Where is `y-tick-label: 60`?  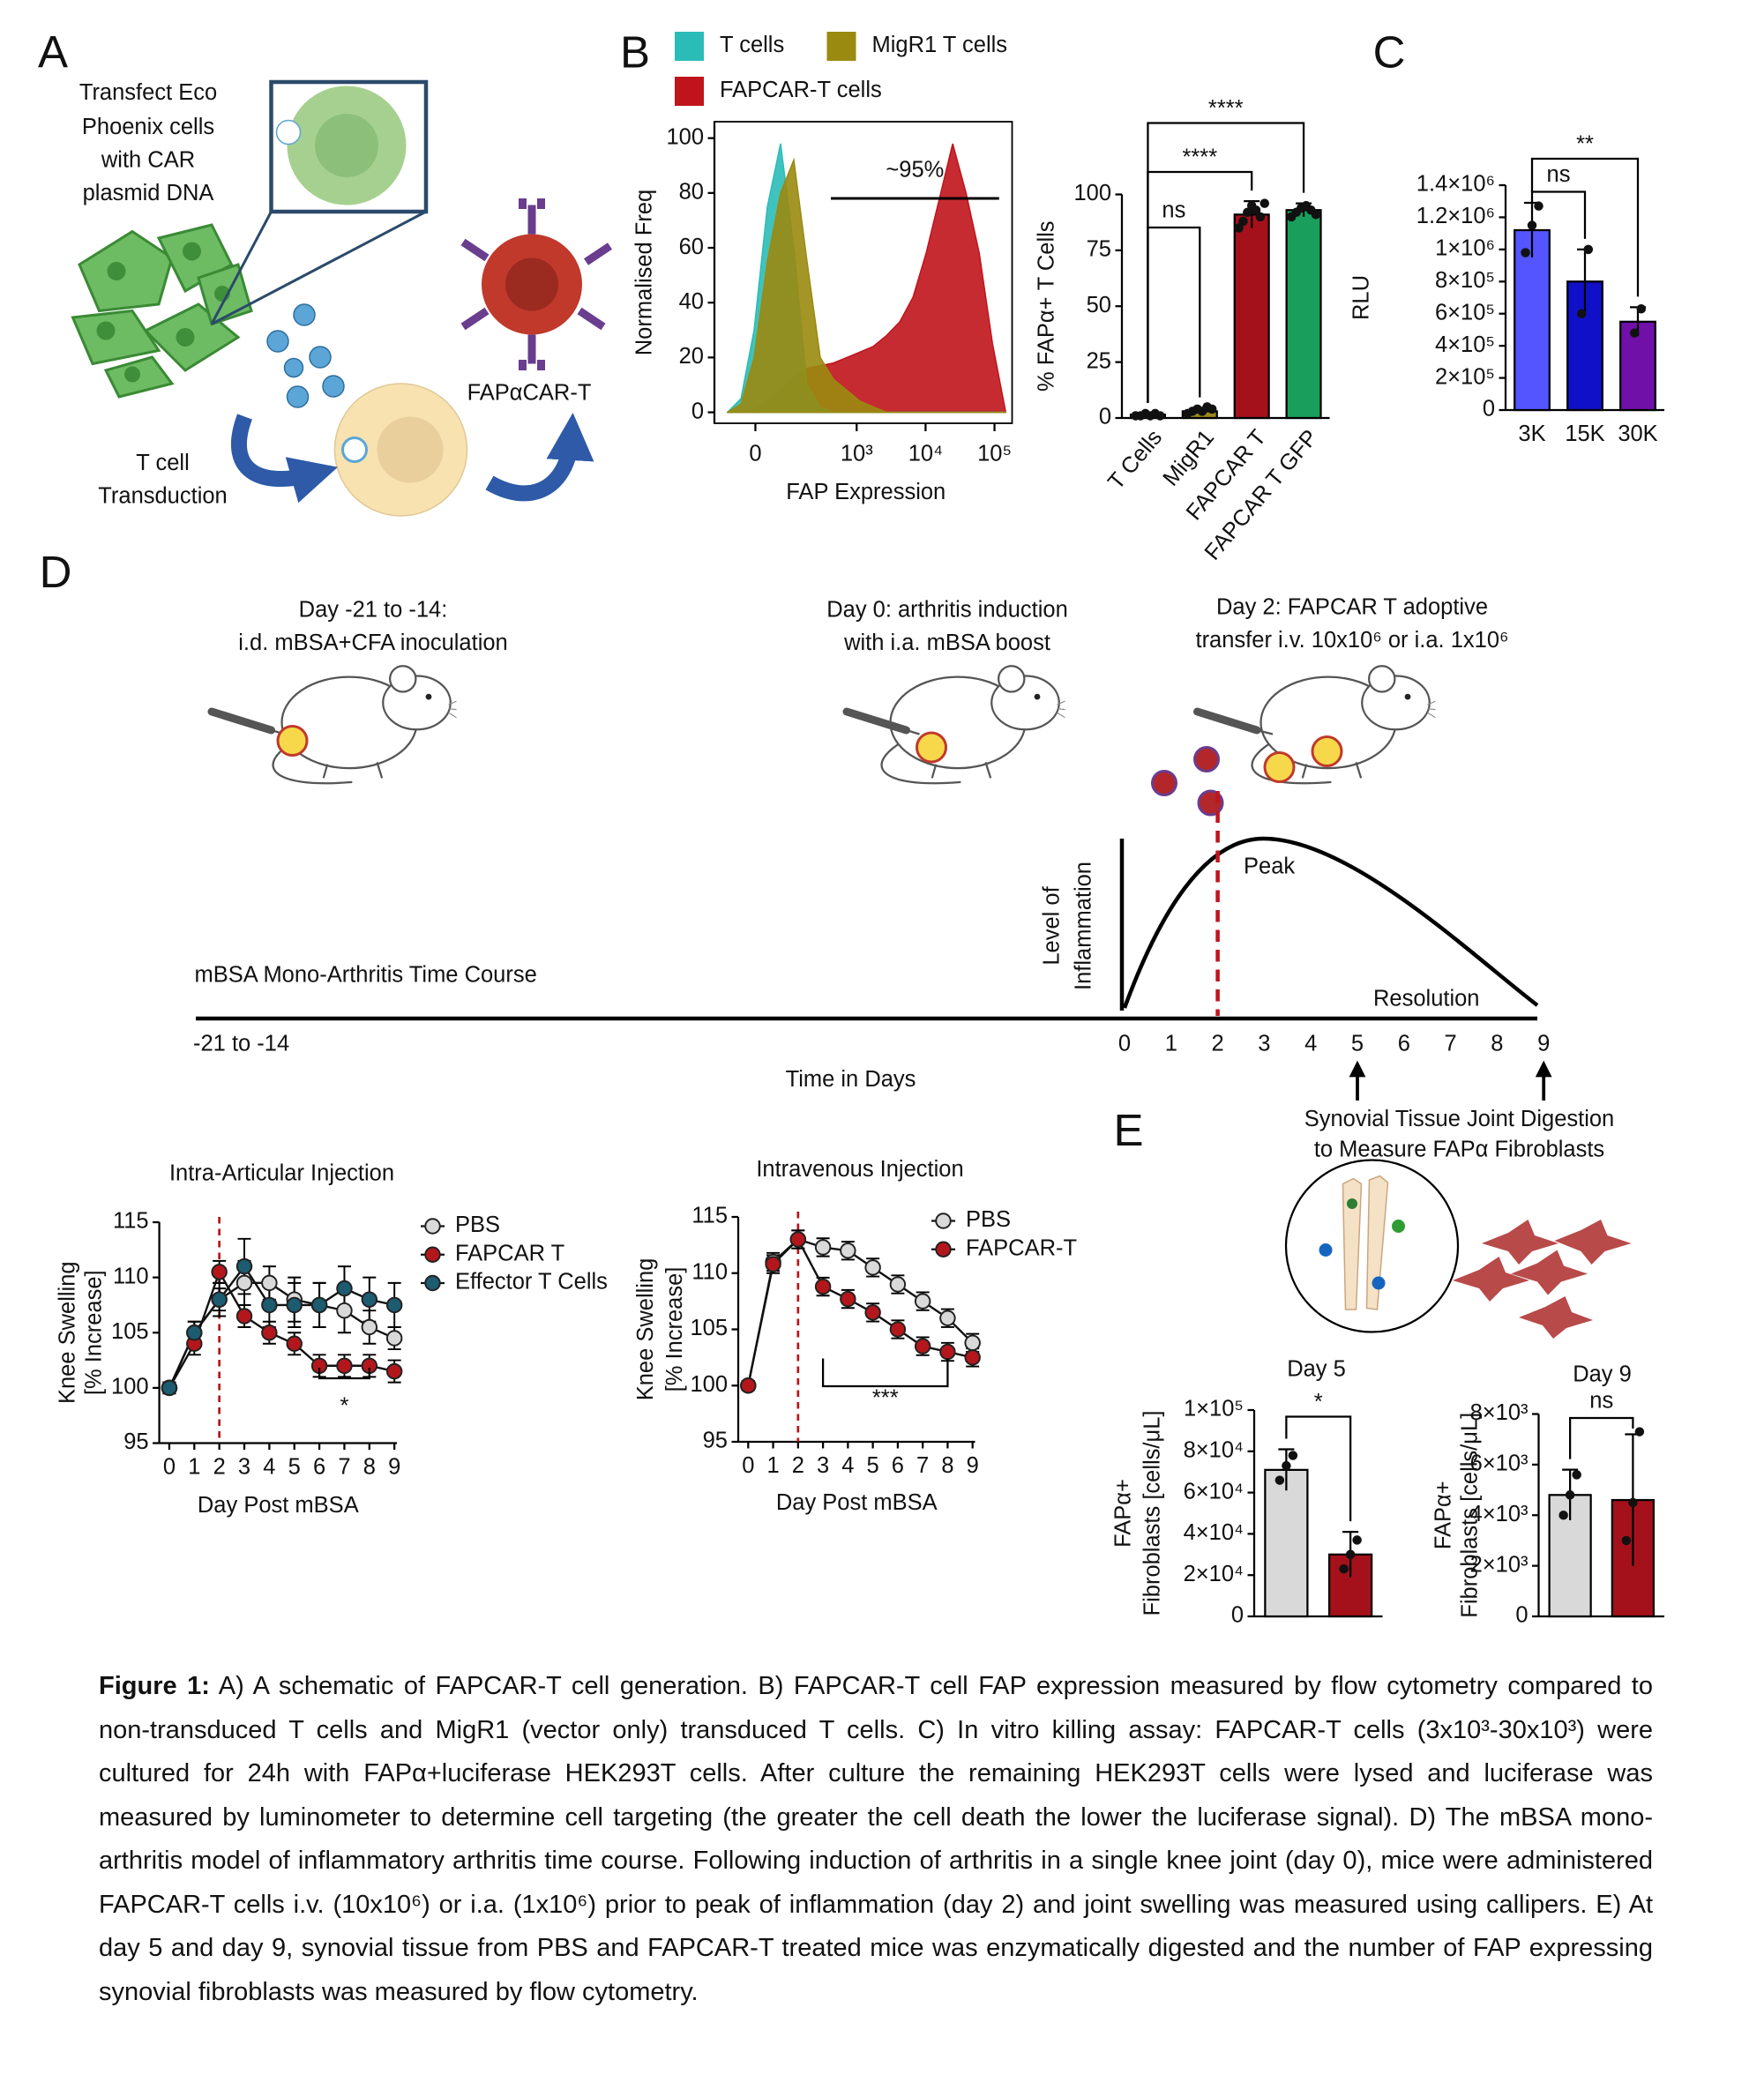
y-tick-label: 60 is located at coordinates (691, 247).